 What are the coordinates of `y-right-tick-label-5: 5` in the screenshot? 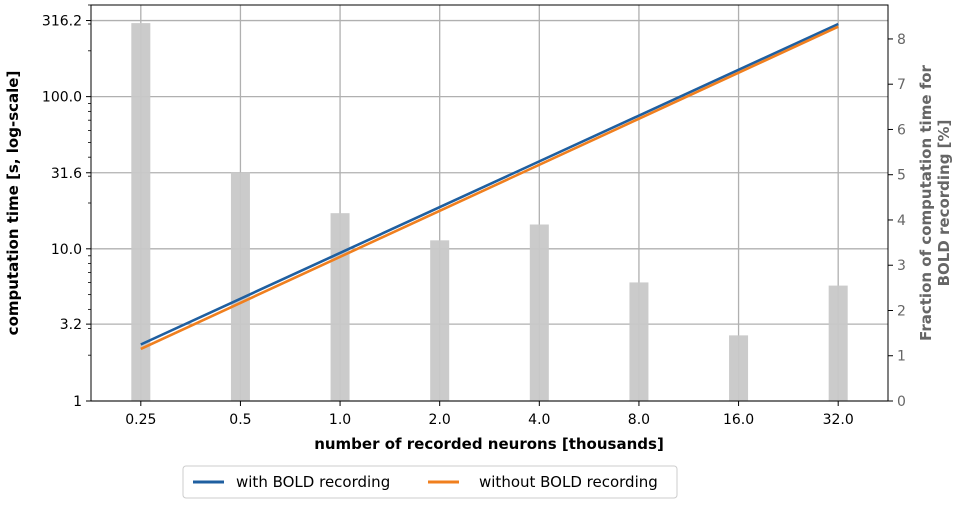 It's located at (901, 176).